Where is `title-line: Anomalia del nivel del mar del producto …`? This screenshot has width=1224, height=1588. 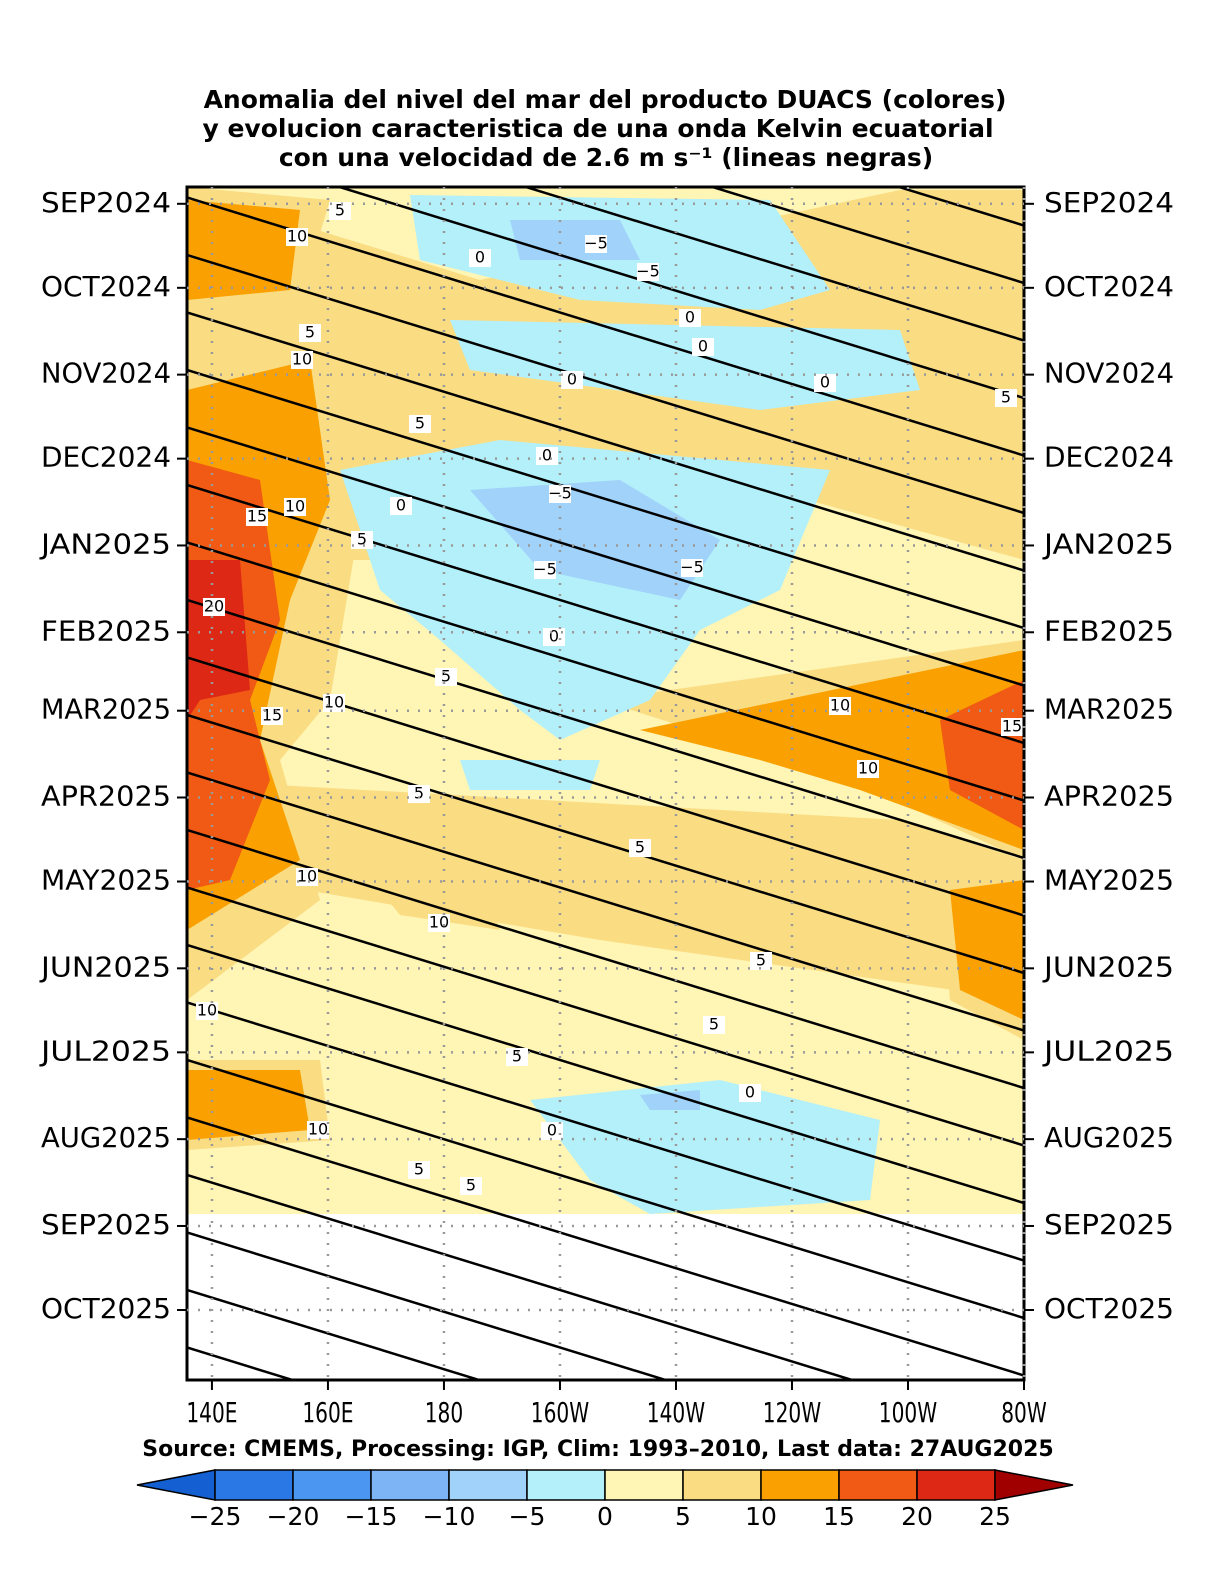 title-line: Anomalia del nivel del mar del producto … is located at coordinates (605, 99).